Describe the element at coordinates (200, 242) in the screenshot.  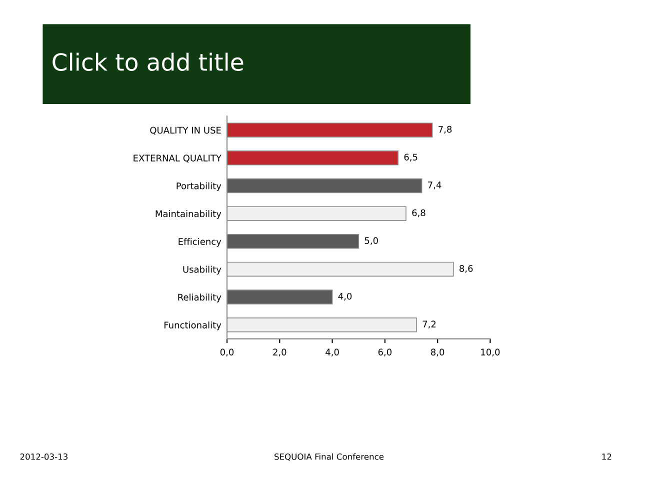
I see `y-tick-label: Efficiency` at that location.